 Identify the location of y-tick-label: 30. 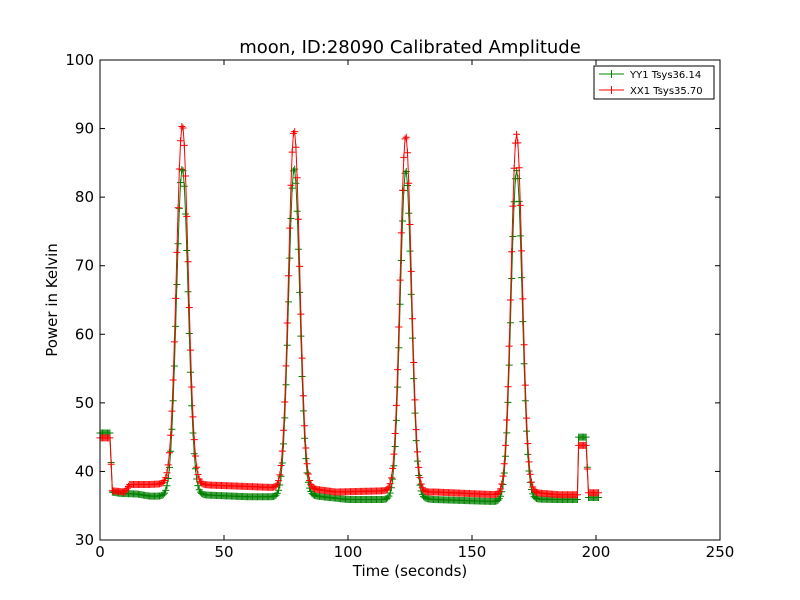
(84, 540).